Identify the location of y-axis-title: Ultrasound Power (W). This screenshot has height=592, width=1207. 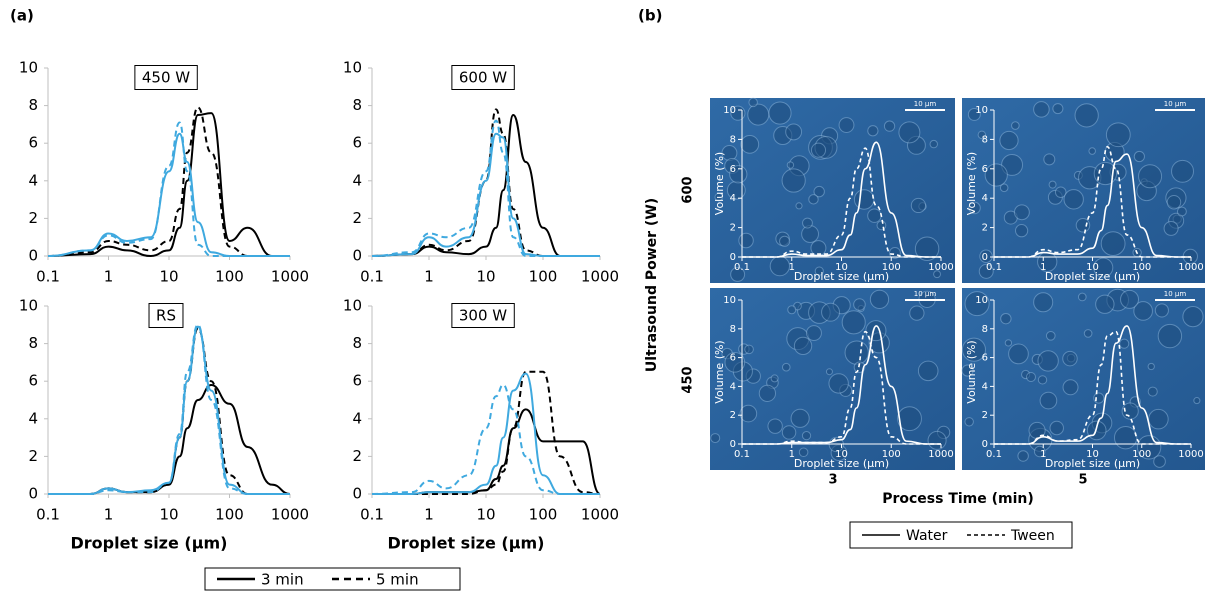
(652, 285).